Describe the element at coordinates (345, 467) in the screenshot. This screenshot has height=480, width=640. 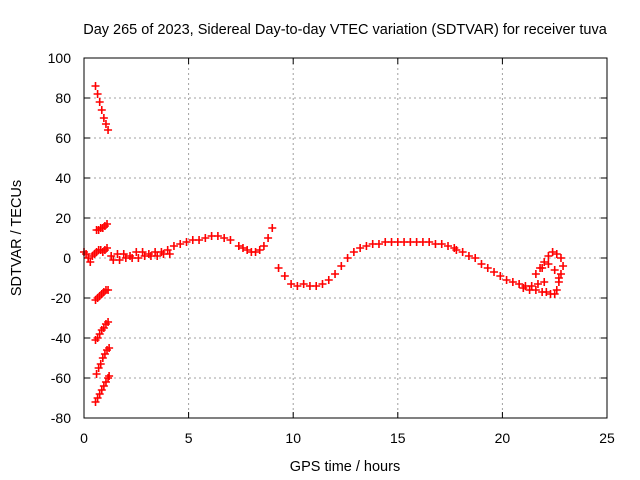
I see `x-axis-label: GPS time / hours` at that location.